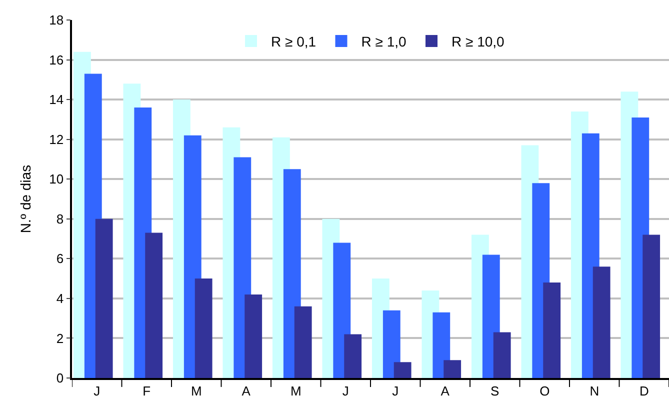 The image size is (669, 414). Describe the element at coordinates (383, 41) in the screenshot. I see `legend-label: R ≥ 1,0` at that location.